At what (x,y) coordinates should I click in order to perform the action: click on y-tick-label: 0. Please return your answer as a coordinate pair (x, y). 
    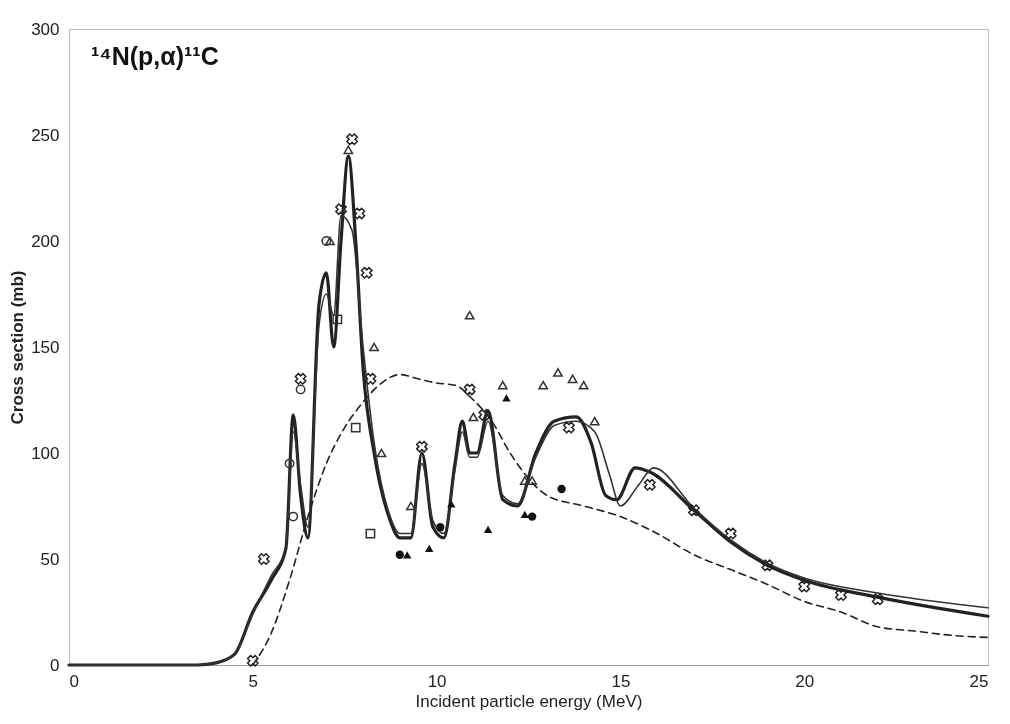
    Looking at the image, I should click on (55, 665).